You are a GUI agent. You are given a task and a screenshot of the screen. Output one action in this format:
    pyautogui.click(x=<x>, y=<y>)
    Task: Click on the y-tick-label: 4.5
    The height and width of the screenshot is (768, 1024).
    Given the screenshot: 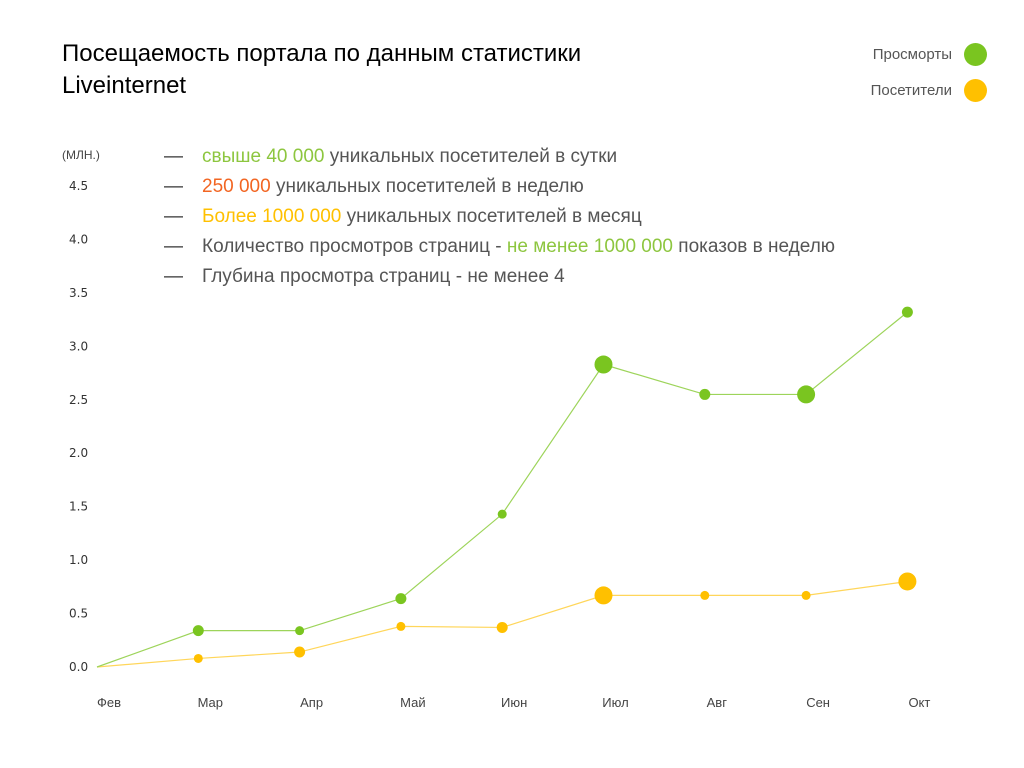 What is the action you would take?
    pyautogui.click(x=78, y=186)
    